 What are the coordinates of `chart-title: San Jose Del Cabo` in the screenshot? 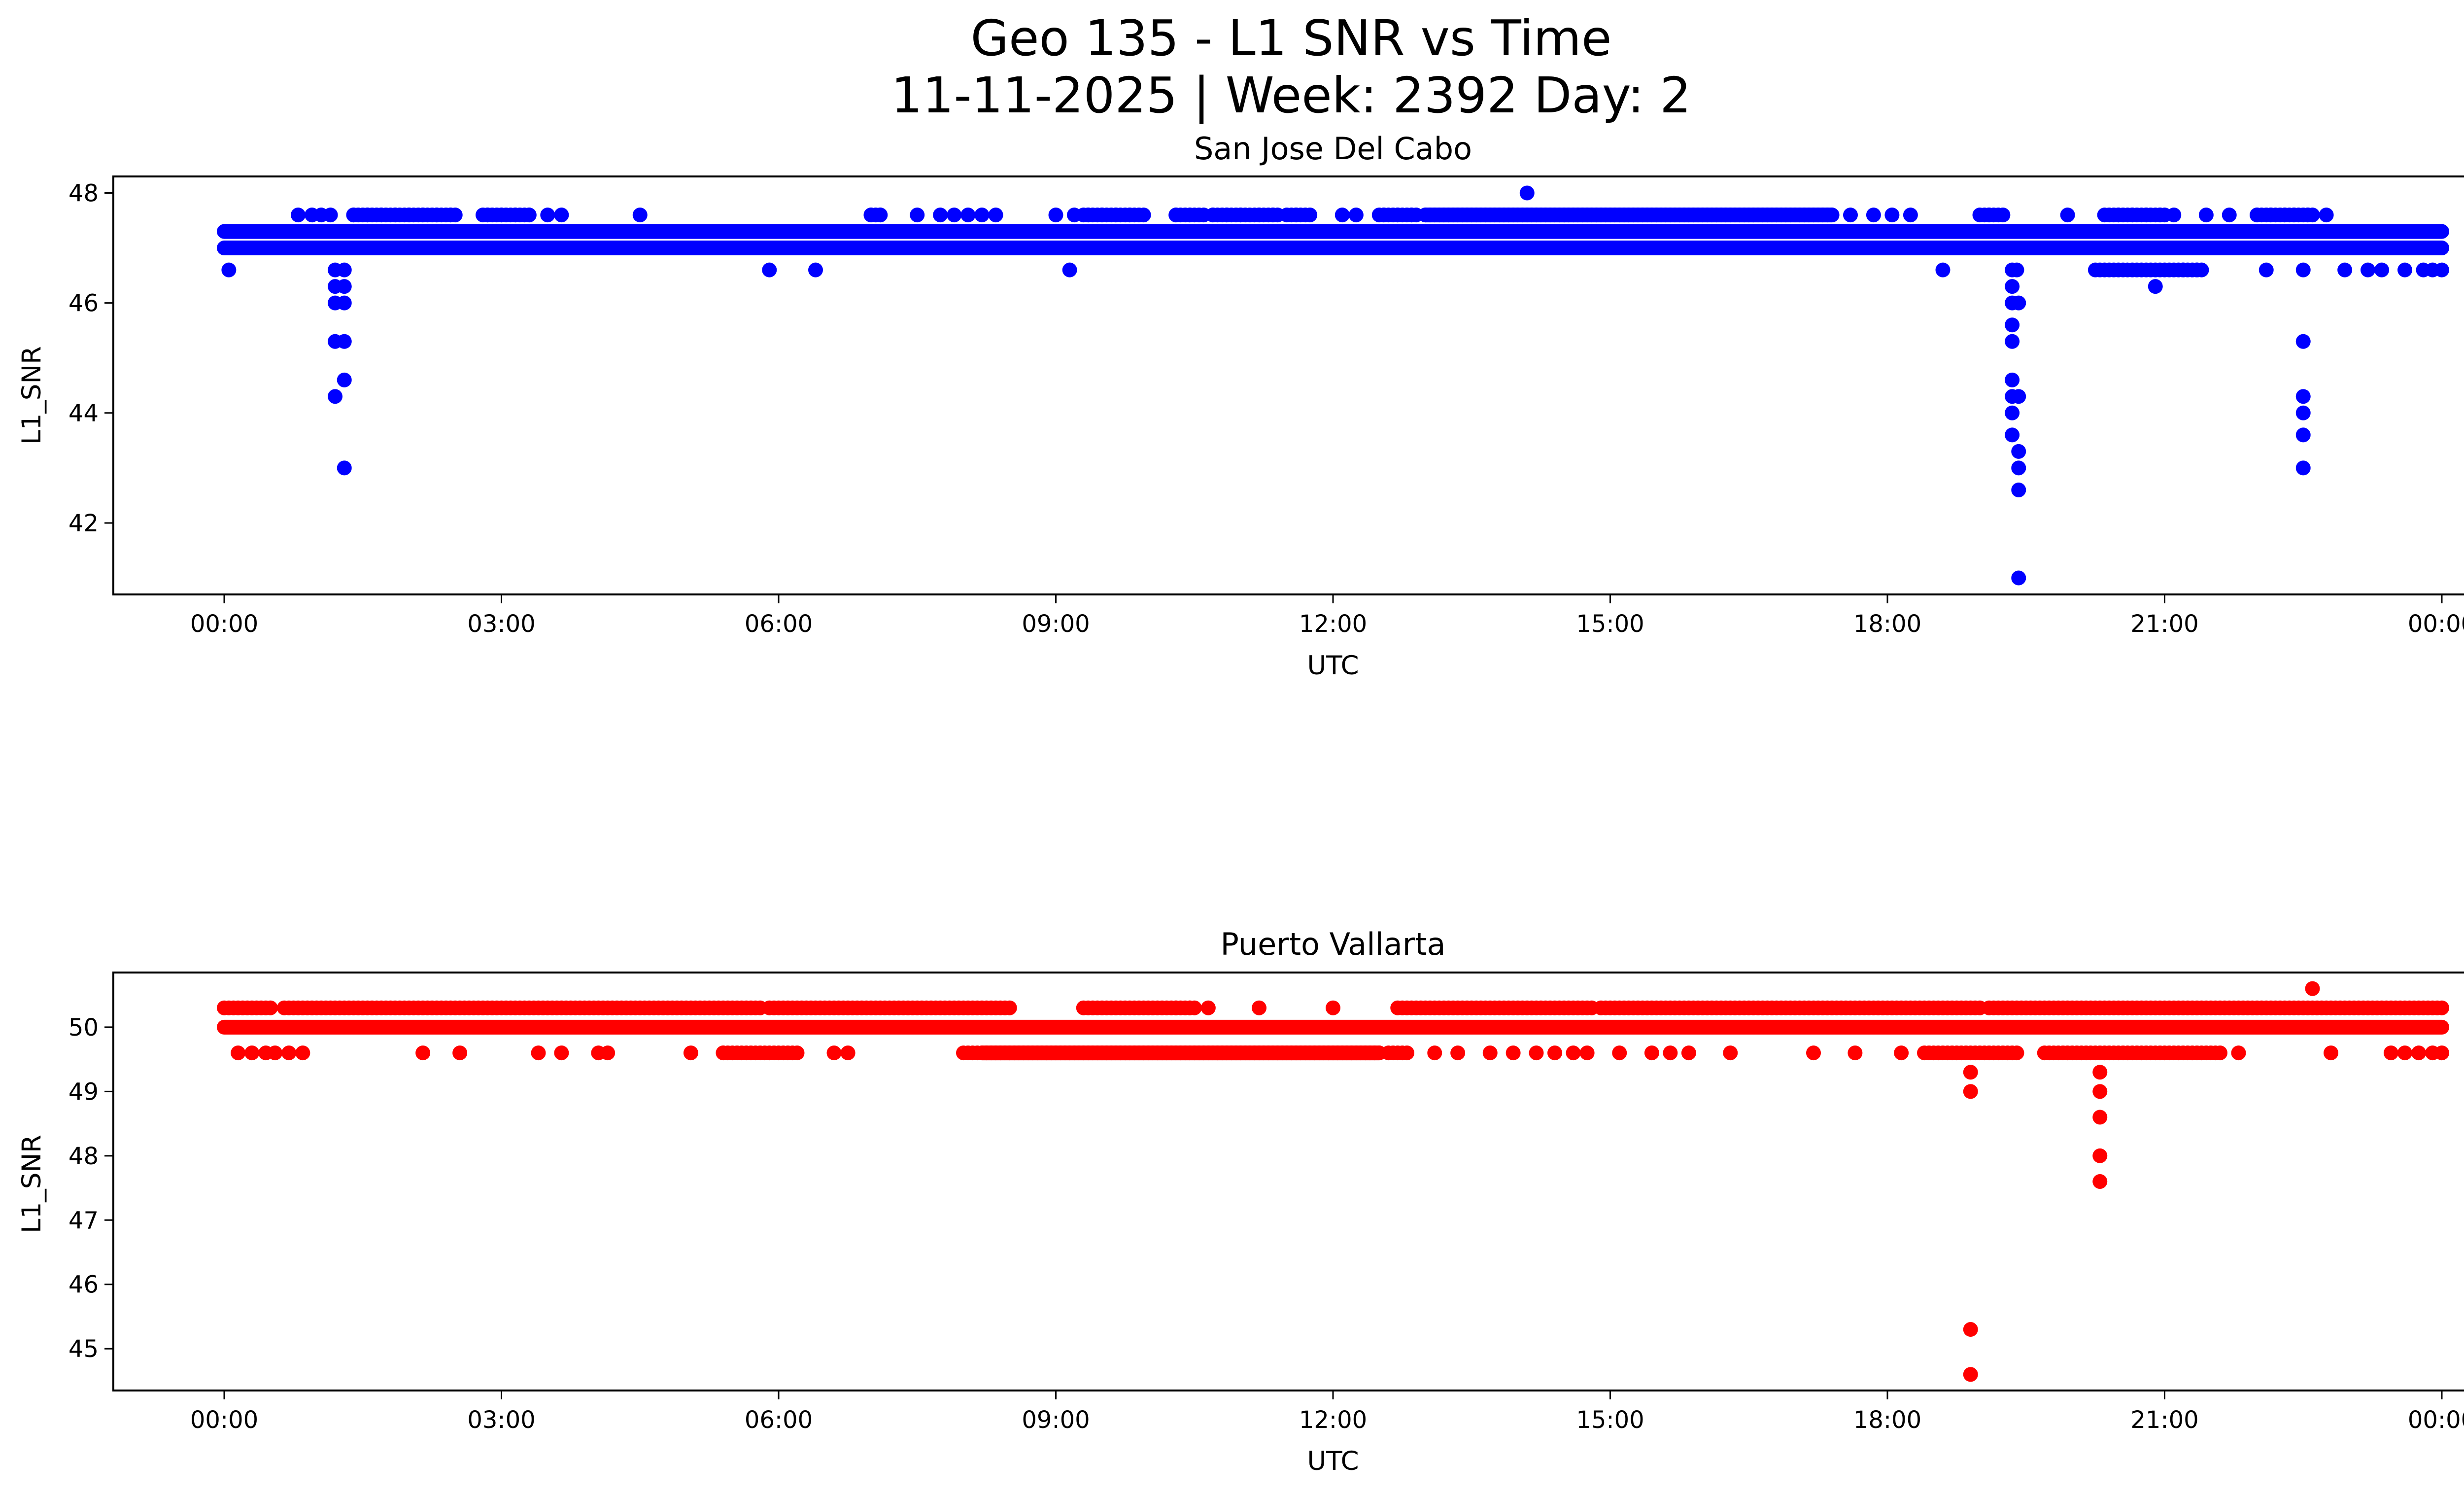 It's located at (1333, 149).